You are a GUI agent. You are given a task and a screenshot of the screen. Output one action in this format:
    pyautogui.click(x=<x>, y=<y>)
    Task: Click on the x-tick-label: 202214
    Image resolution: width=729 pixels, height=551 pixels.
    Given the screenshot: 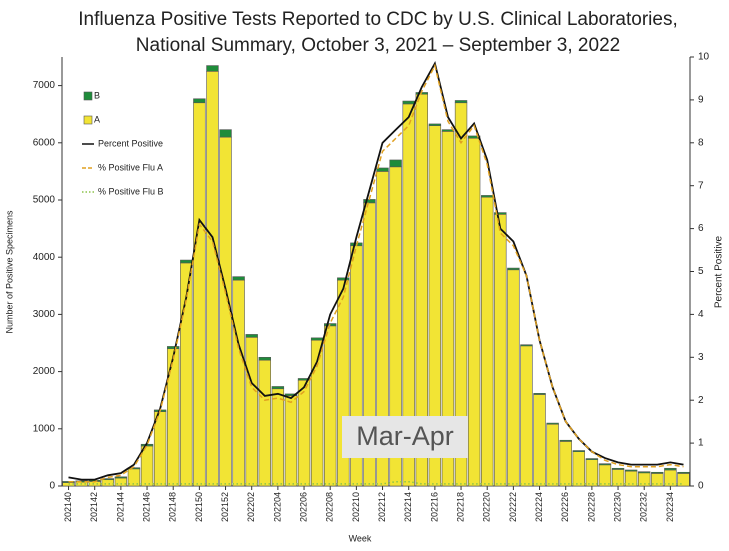 What is the action you would take?
    pyautogui.click(x=408, y=507)
    